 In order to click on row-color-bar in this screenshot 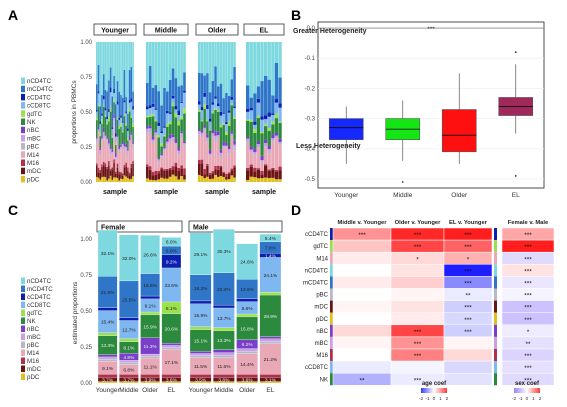, I will do `click(331, 246)`.